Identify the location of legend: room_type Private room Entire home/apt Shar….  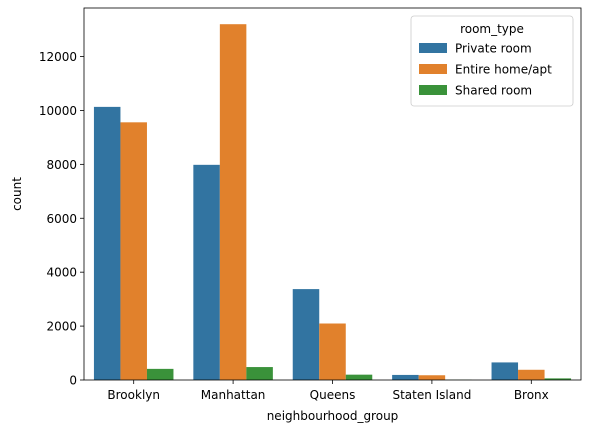
(492, 61).